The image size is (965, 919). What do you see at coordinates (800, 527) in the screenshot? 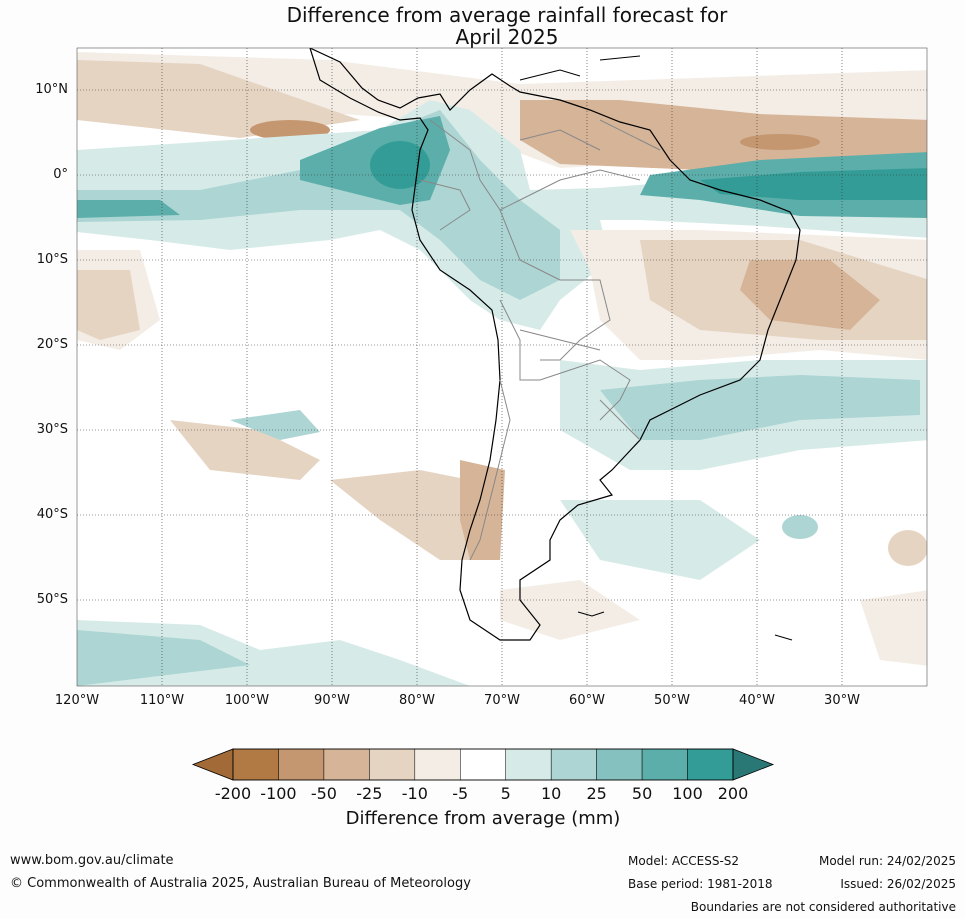
I see `wet-core-south-atlantic` at bounding box center [800, 527].